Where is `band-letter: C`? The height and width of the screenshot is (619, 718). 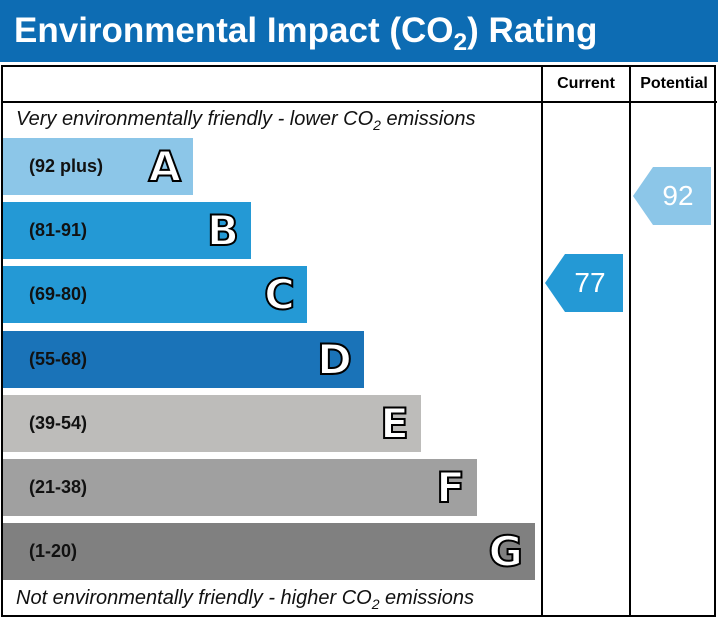
band-letter: C is located at coordinates (279, 294).